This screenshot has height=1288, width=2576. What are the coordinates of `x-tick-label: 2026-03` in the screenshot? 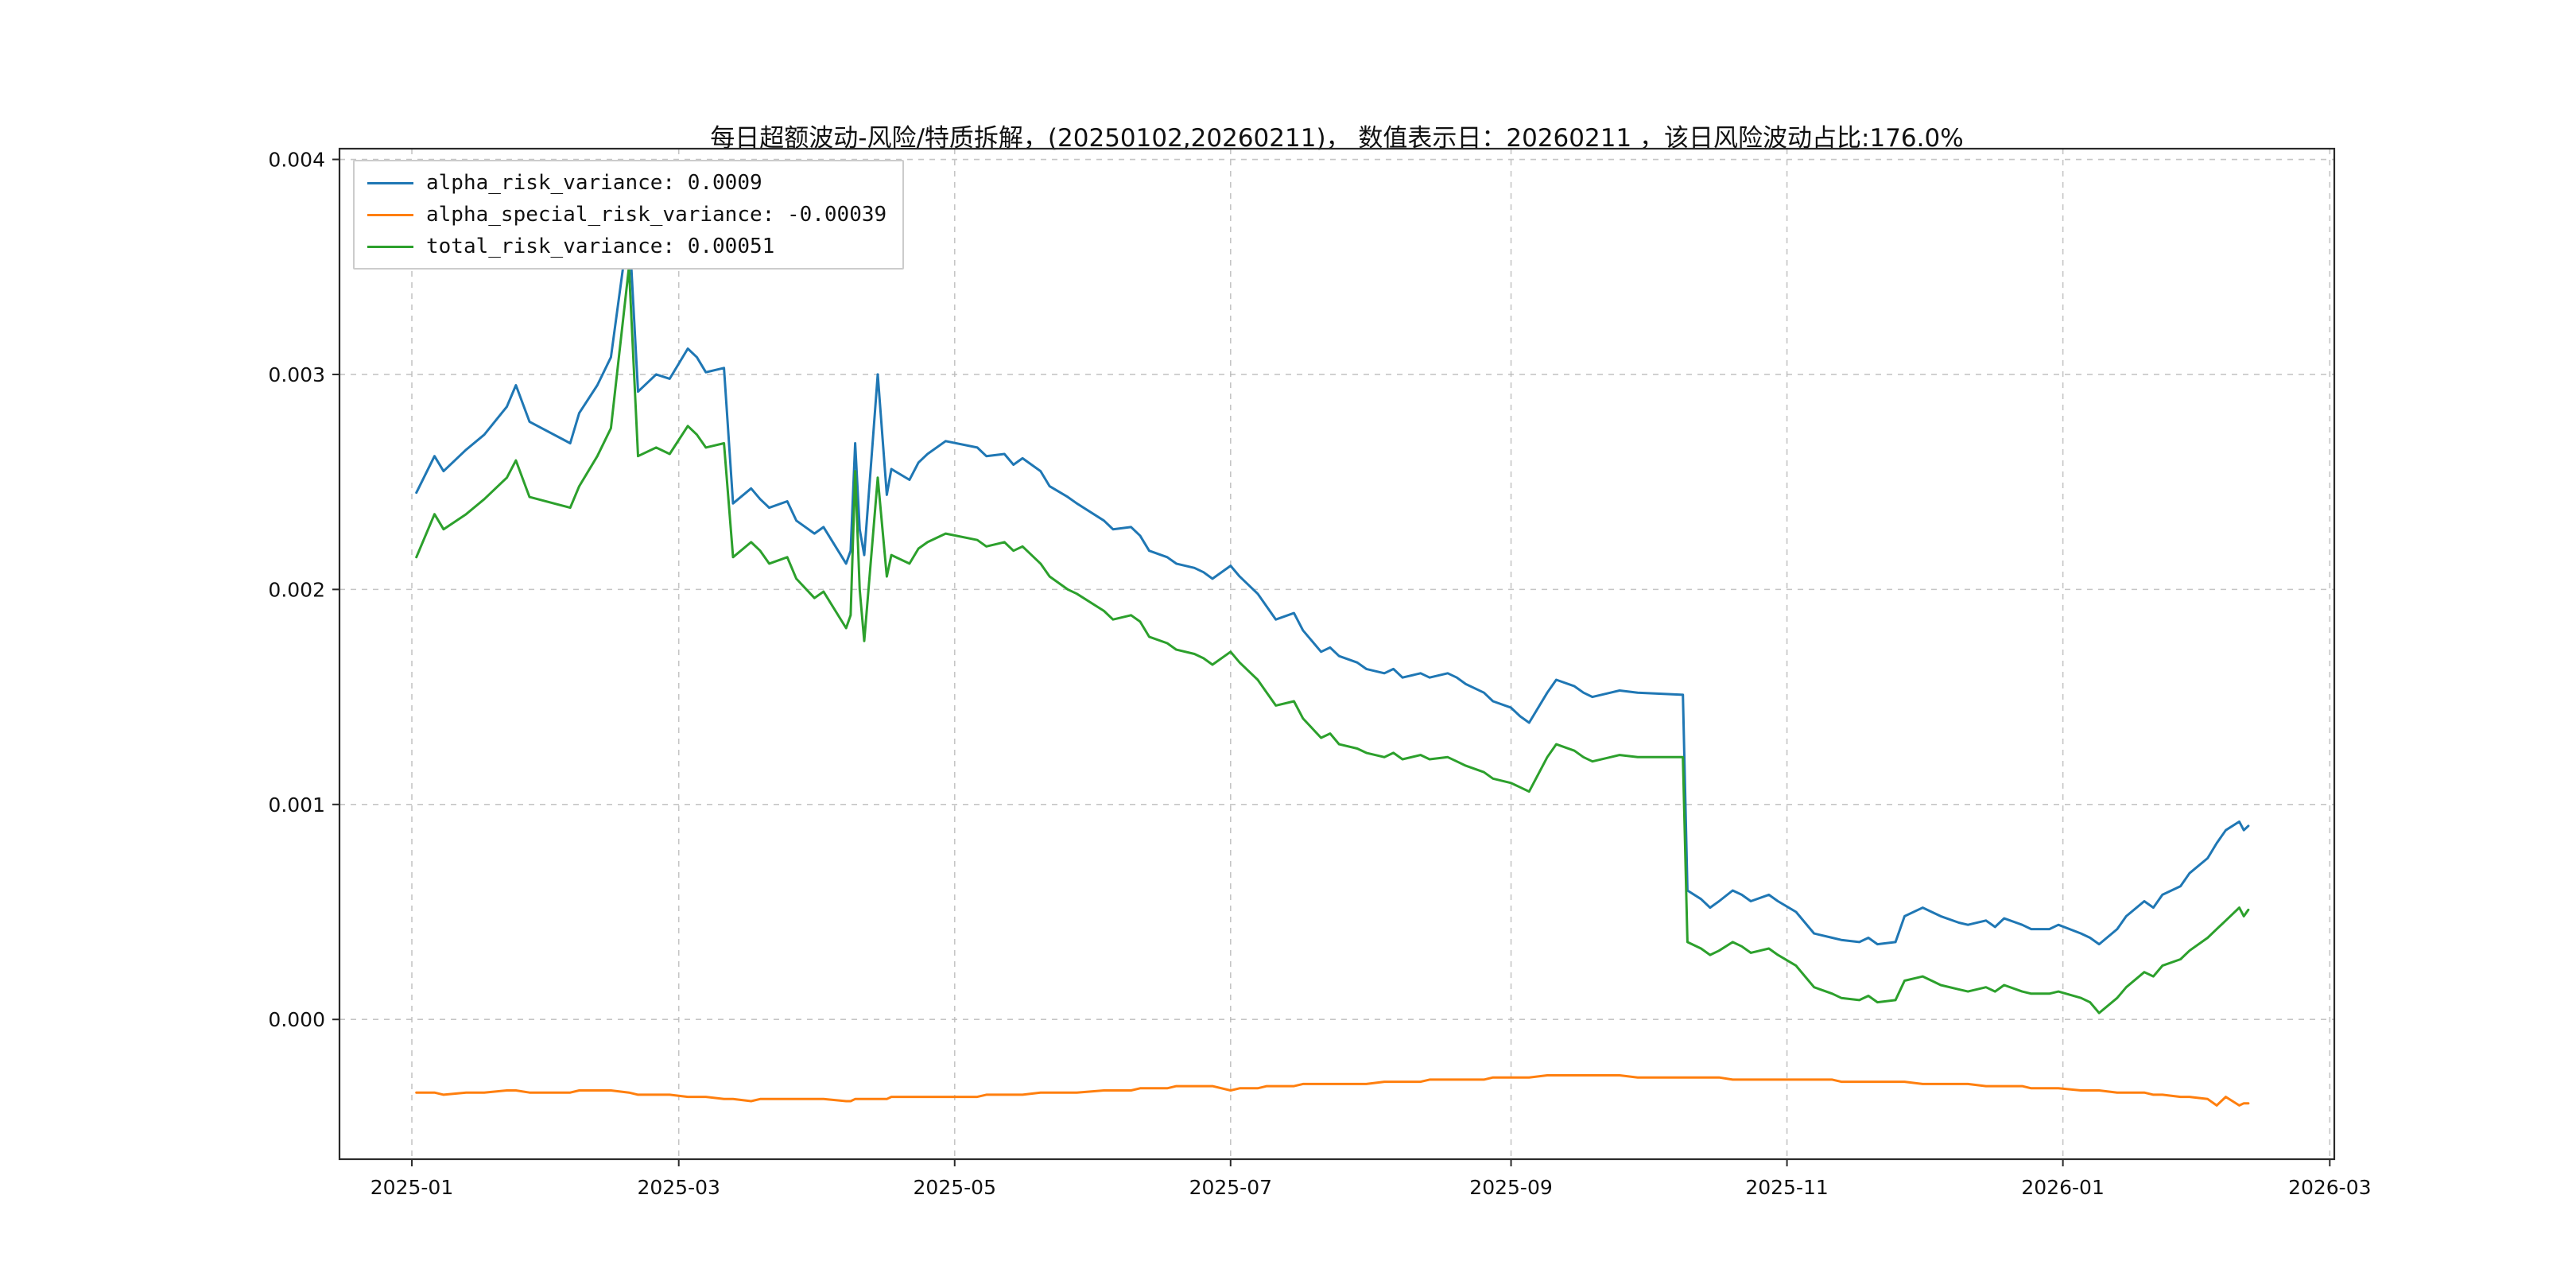 It's located at (2330, 1187).